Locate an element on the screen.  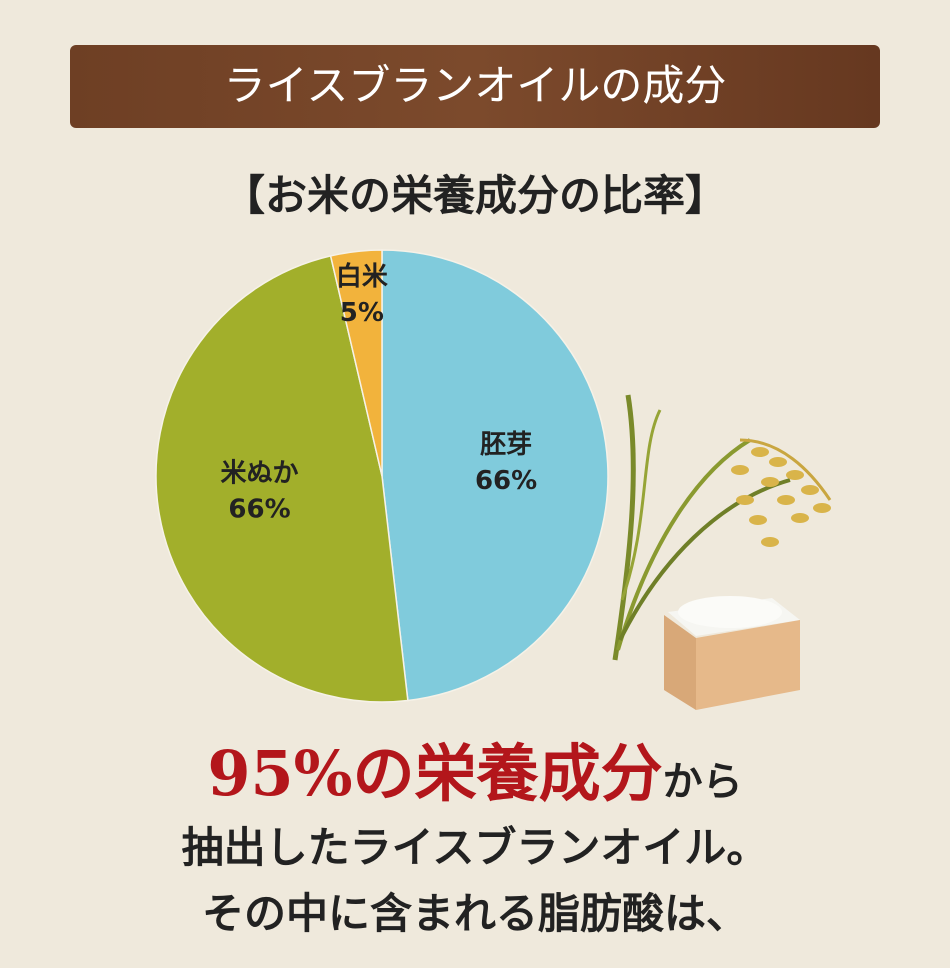
slice-label: 胚芽 is located at coordinates (505, 445).